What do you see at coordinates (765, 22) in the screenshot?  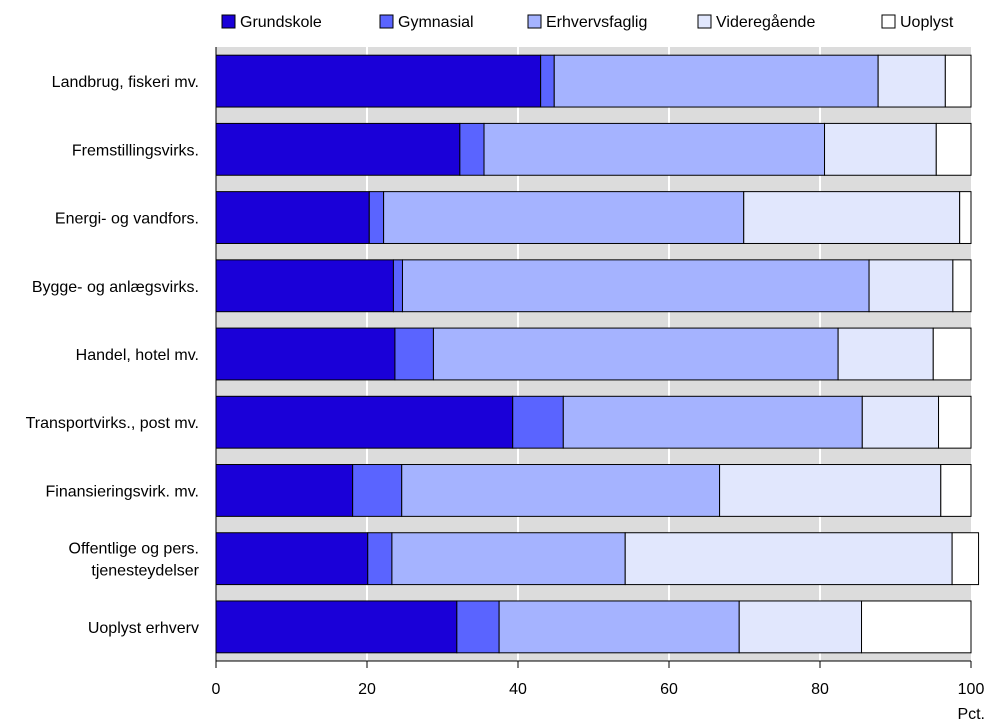 I see `legend-label: Videregående` at bounding box center [765, 22].